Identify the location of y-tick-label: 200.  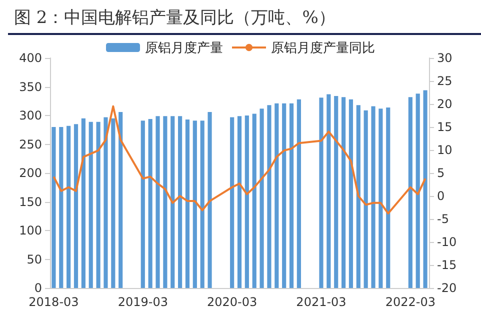
(30, 173).